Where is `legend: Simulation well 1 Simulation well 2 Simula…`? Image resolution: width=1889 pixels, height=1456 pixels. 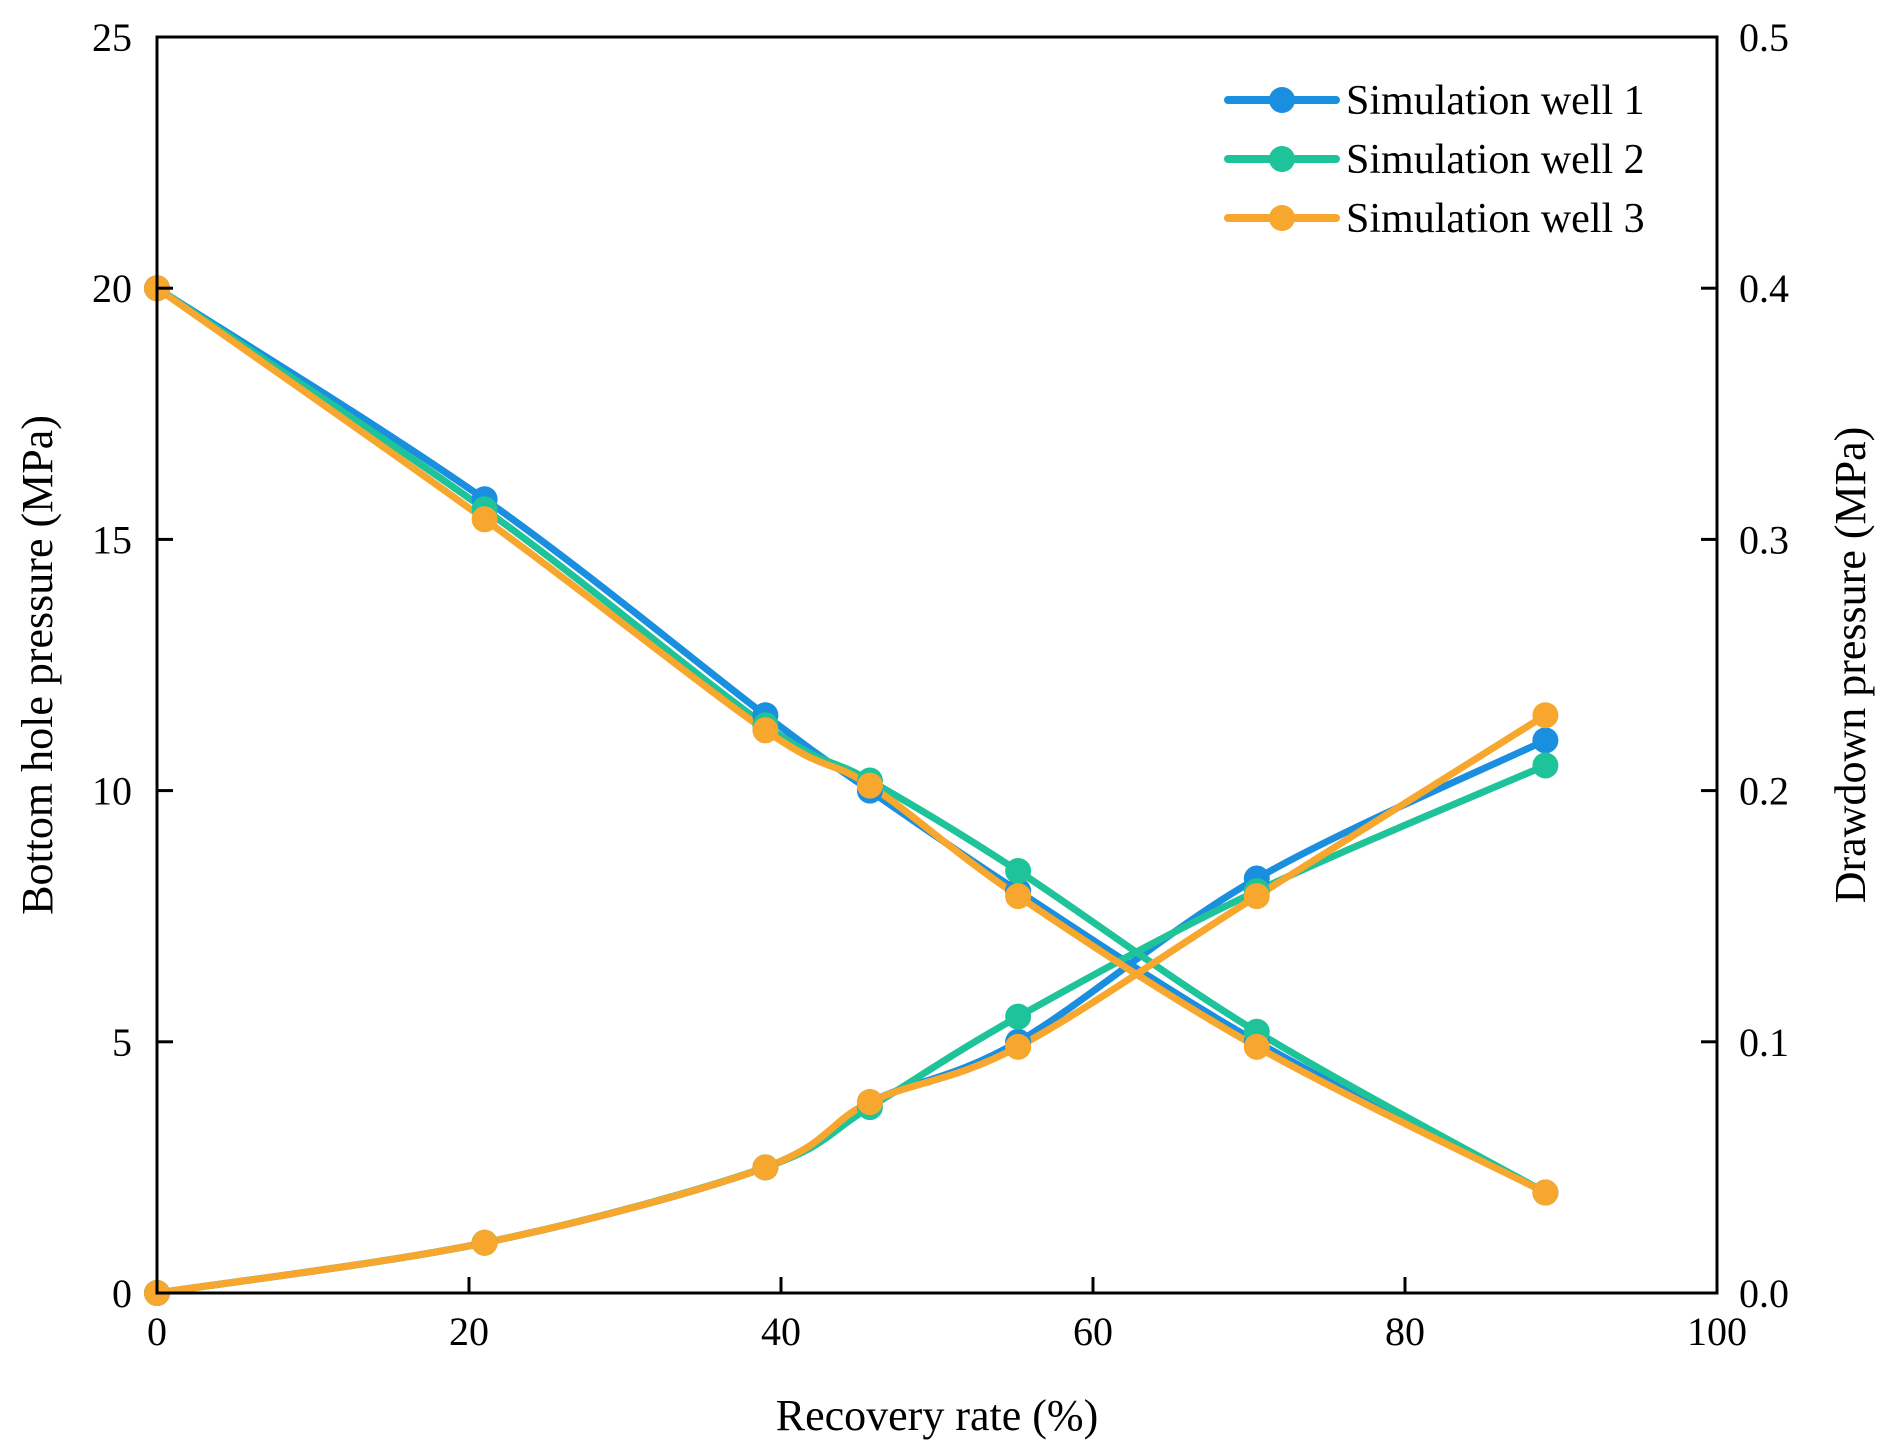 legend: Simulation well 1 Simulation well 2 Simula… is located at coordinates (1434, 160).